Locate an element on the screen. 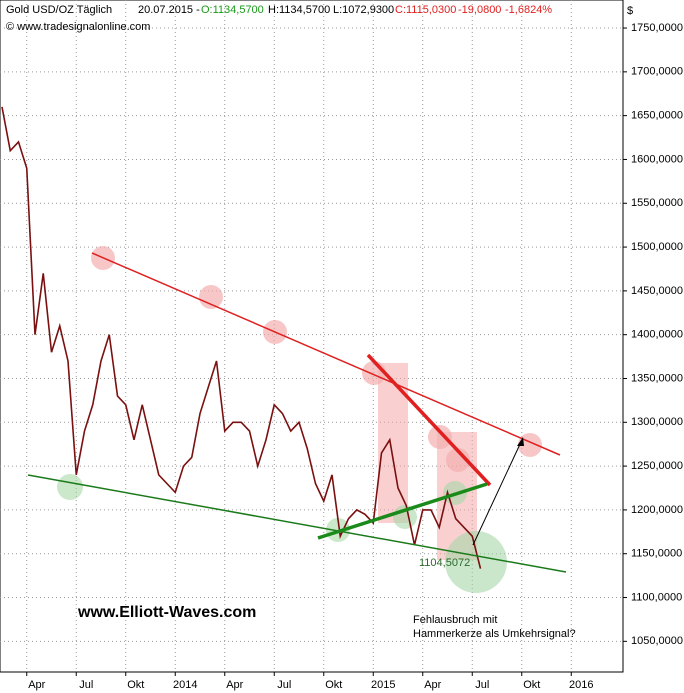  y-tick-label: 1050,0000 is located at coordinates (657, 641).